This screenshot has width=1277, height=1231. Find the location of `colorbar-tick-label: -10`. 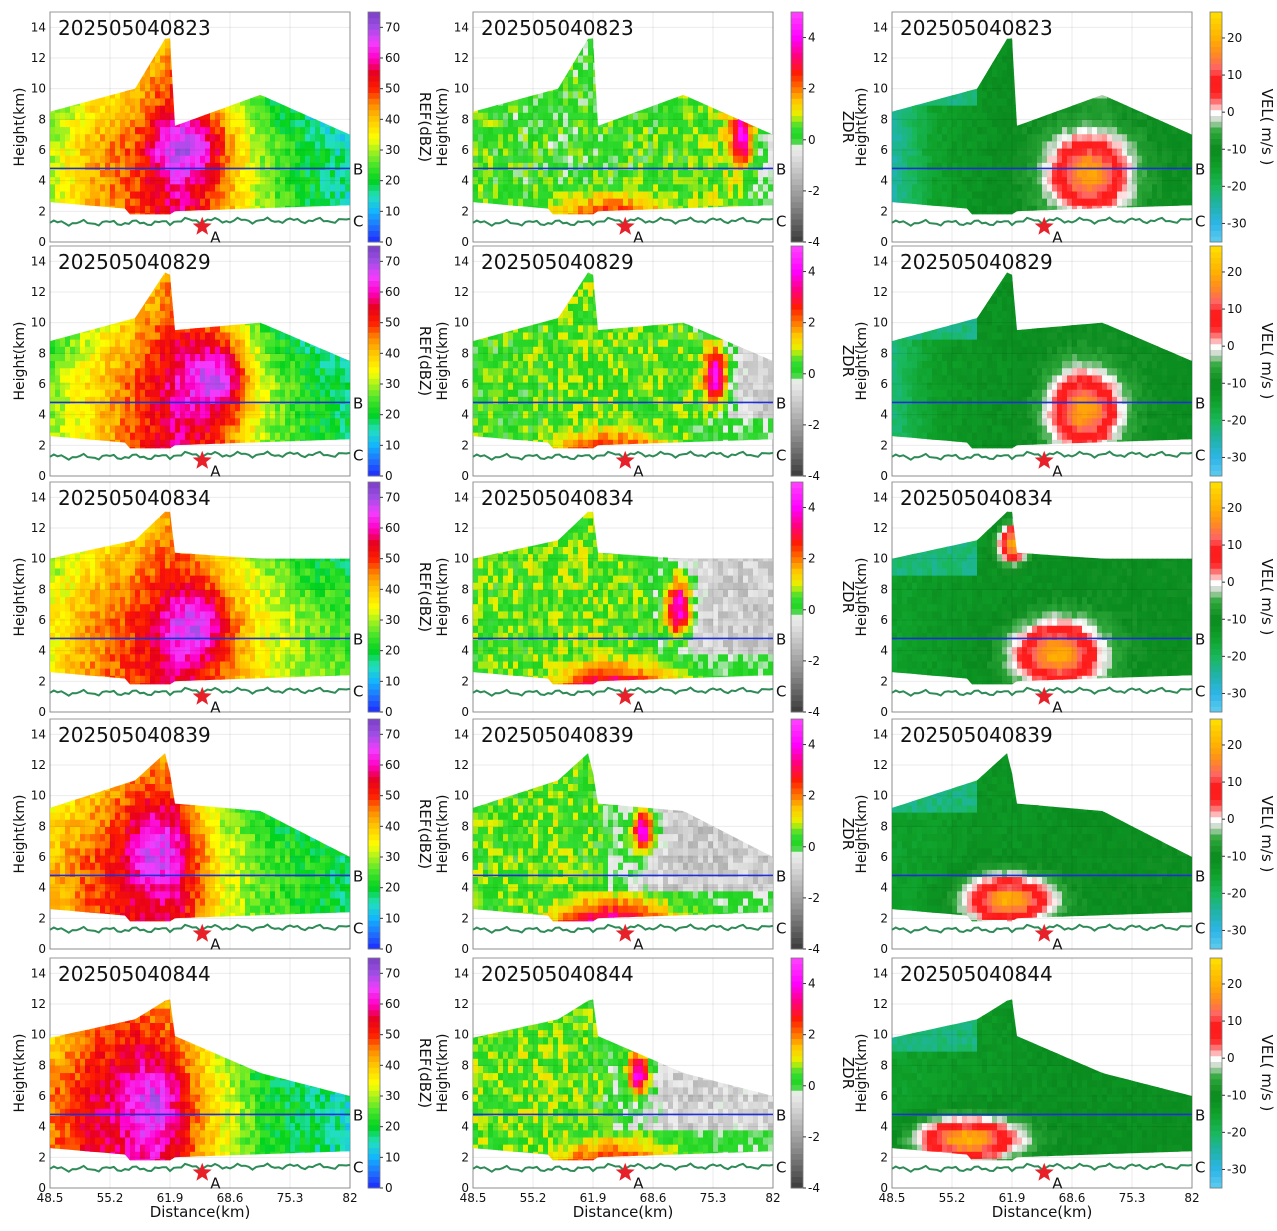

colorbar-tick-label: -10 is located at coordinates (1237, 619).